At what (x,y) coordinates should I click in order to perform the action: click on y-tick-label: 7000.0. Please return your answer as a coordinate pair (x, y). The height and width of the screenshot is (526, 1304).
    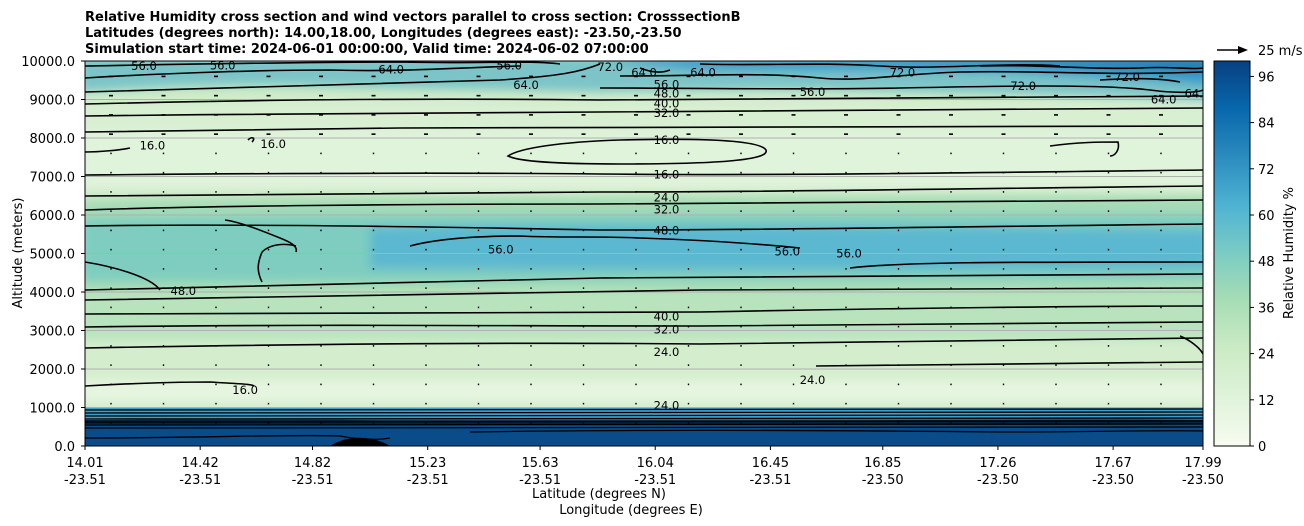
    Looking at the image, I should click on (53, 178).